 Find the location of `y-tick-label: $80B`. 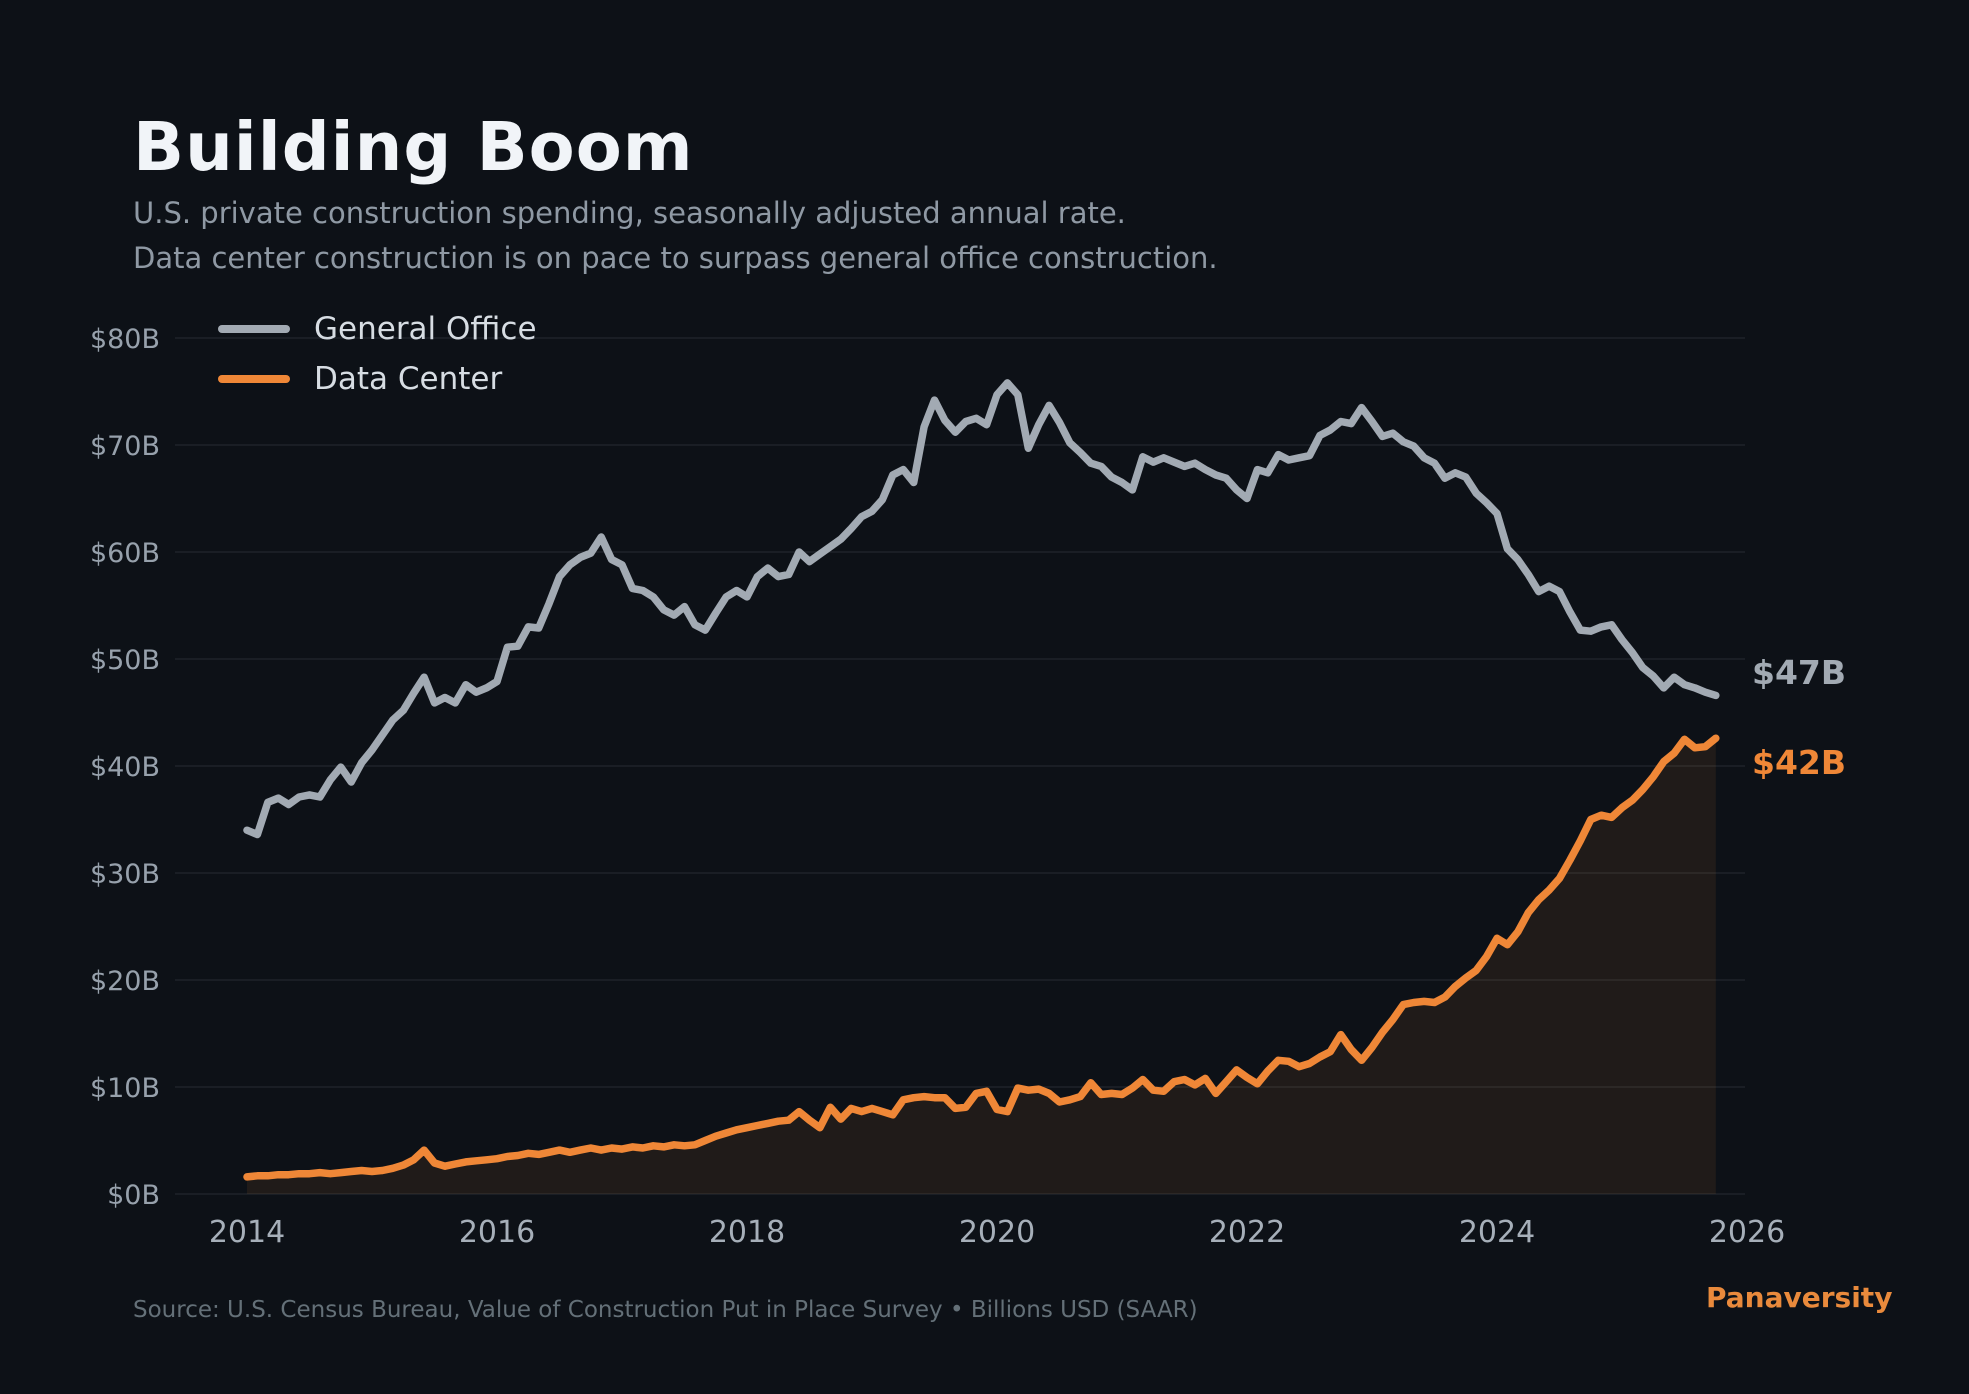

y-tick-label: $80B is located at coordinates (125, 339).